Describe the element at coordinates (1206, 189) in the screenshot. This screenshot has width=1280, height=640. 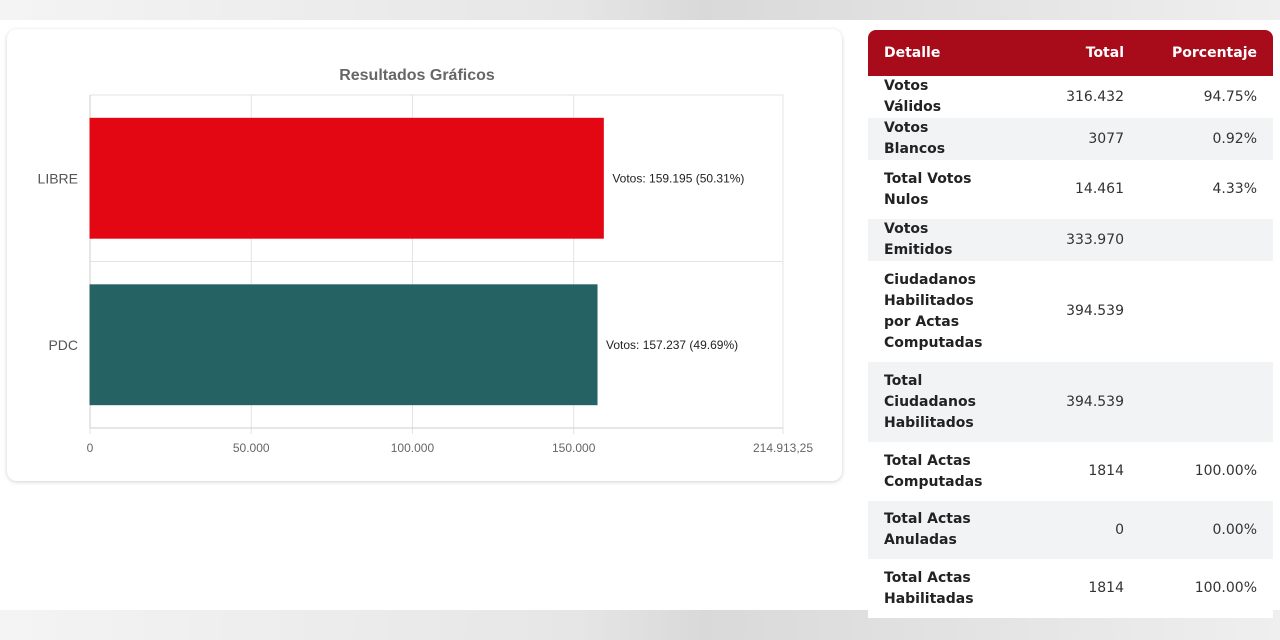
I see `row-percentage: 4.33%` at that location.